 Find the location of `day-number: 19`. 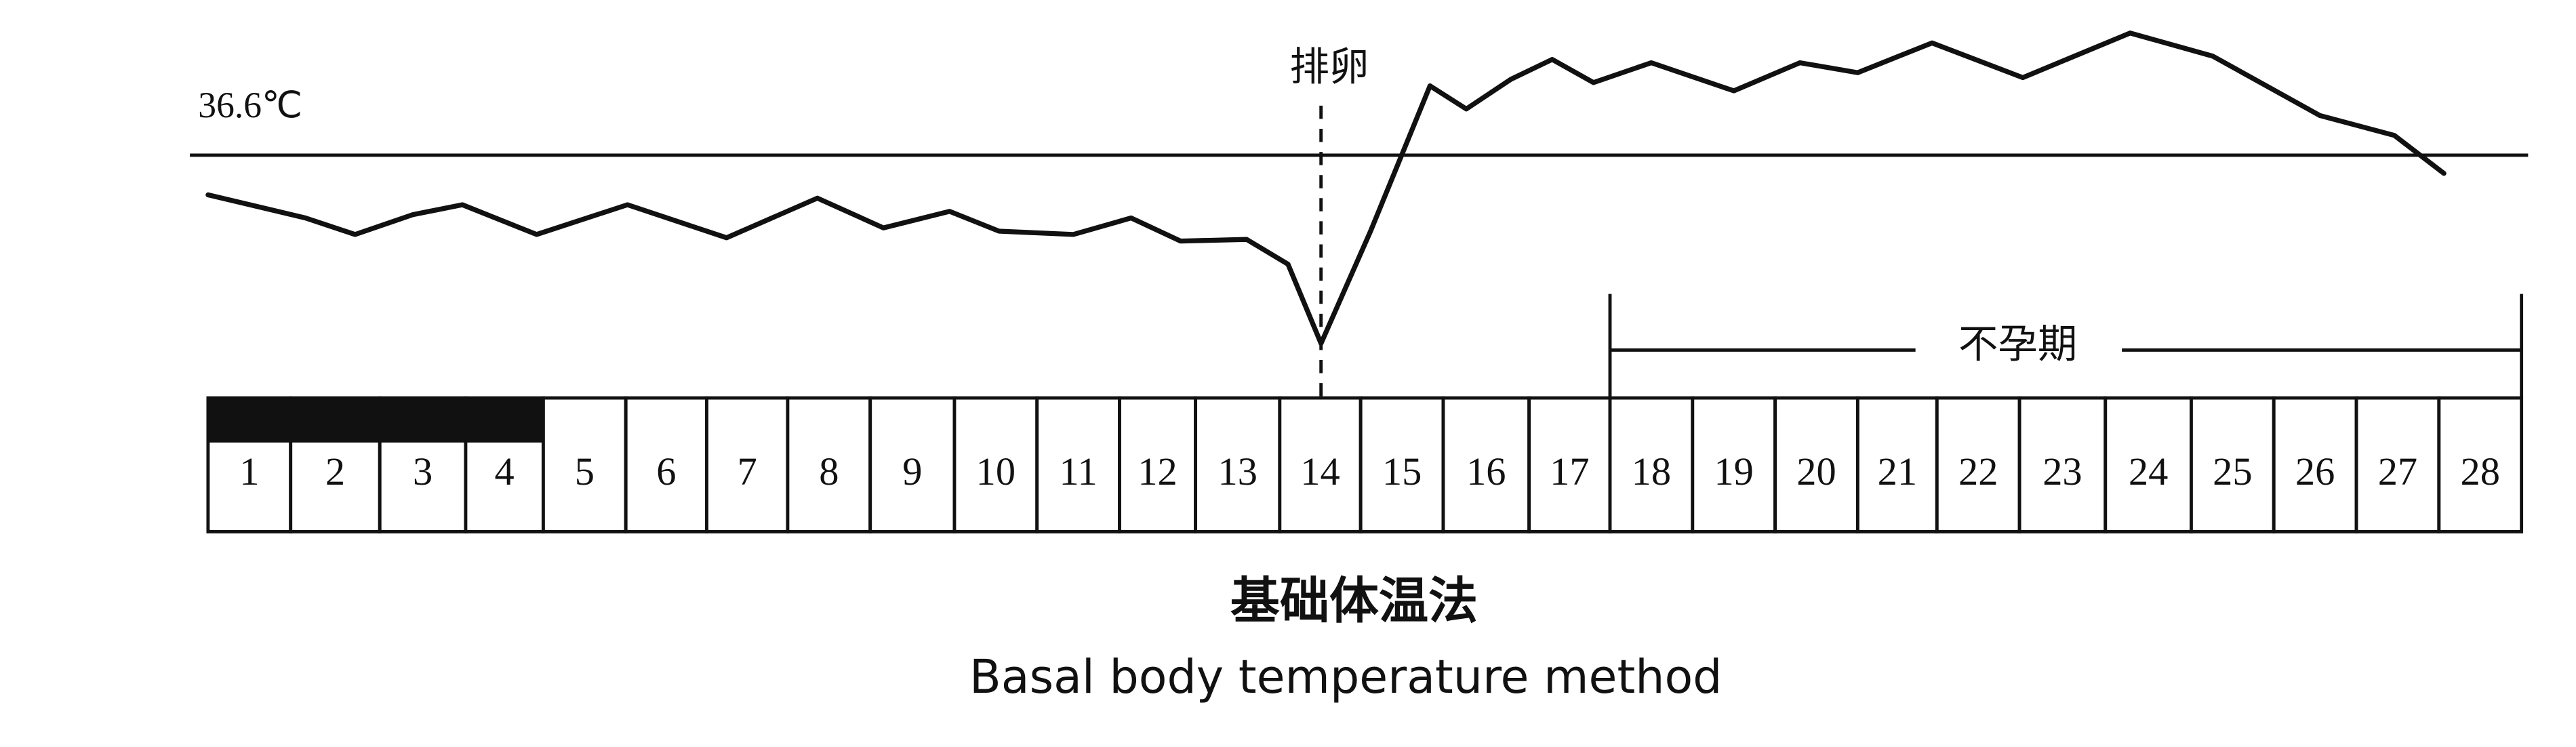

day-number: 19 is located at coordinates (1733, 471).